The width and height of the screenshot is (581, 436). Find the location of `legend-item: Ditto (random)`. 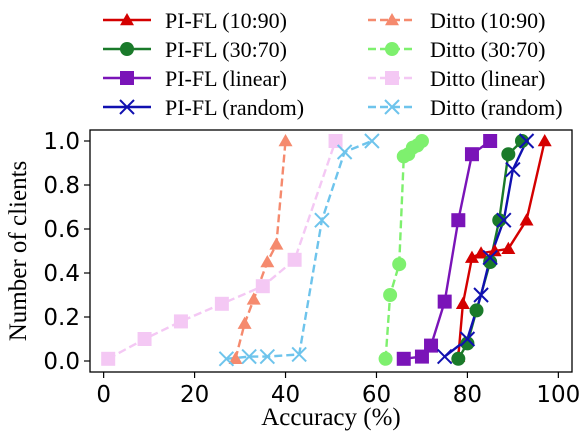

legend-item: Ditto (random) is located at coordinates (465, 107).